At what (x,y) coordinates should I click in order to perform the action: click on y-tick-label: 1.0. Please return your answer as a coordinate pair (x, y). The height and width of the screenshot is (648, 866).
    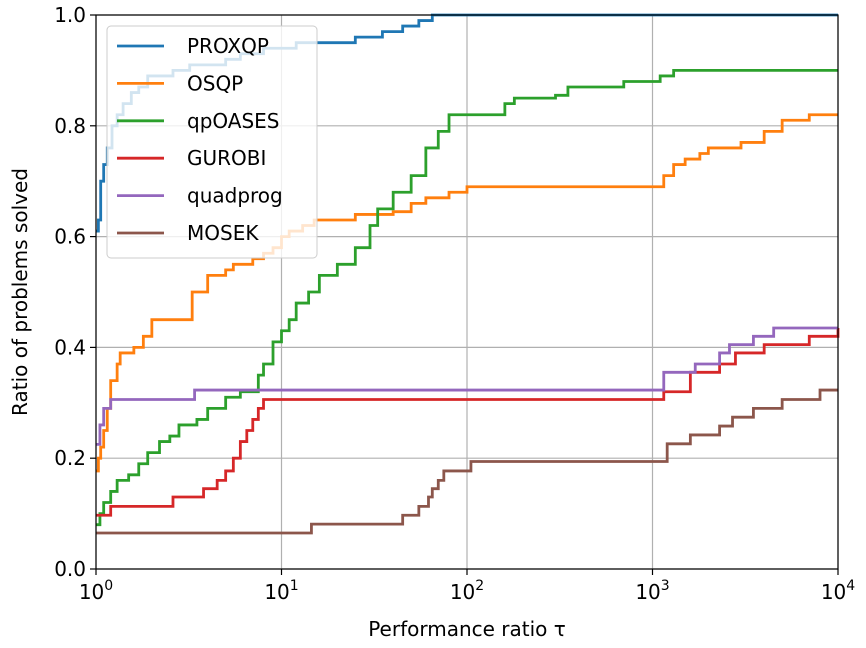
    Looking at the image, I should click on (70, 15).